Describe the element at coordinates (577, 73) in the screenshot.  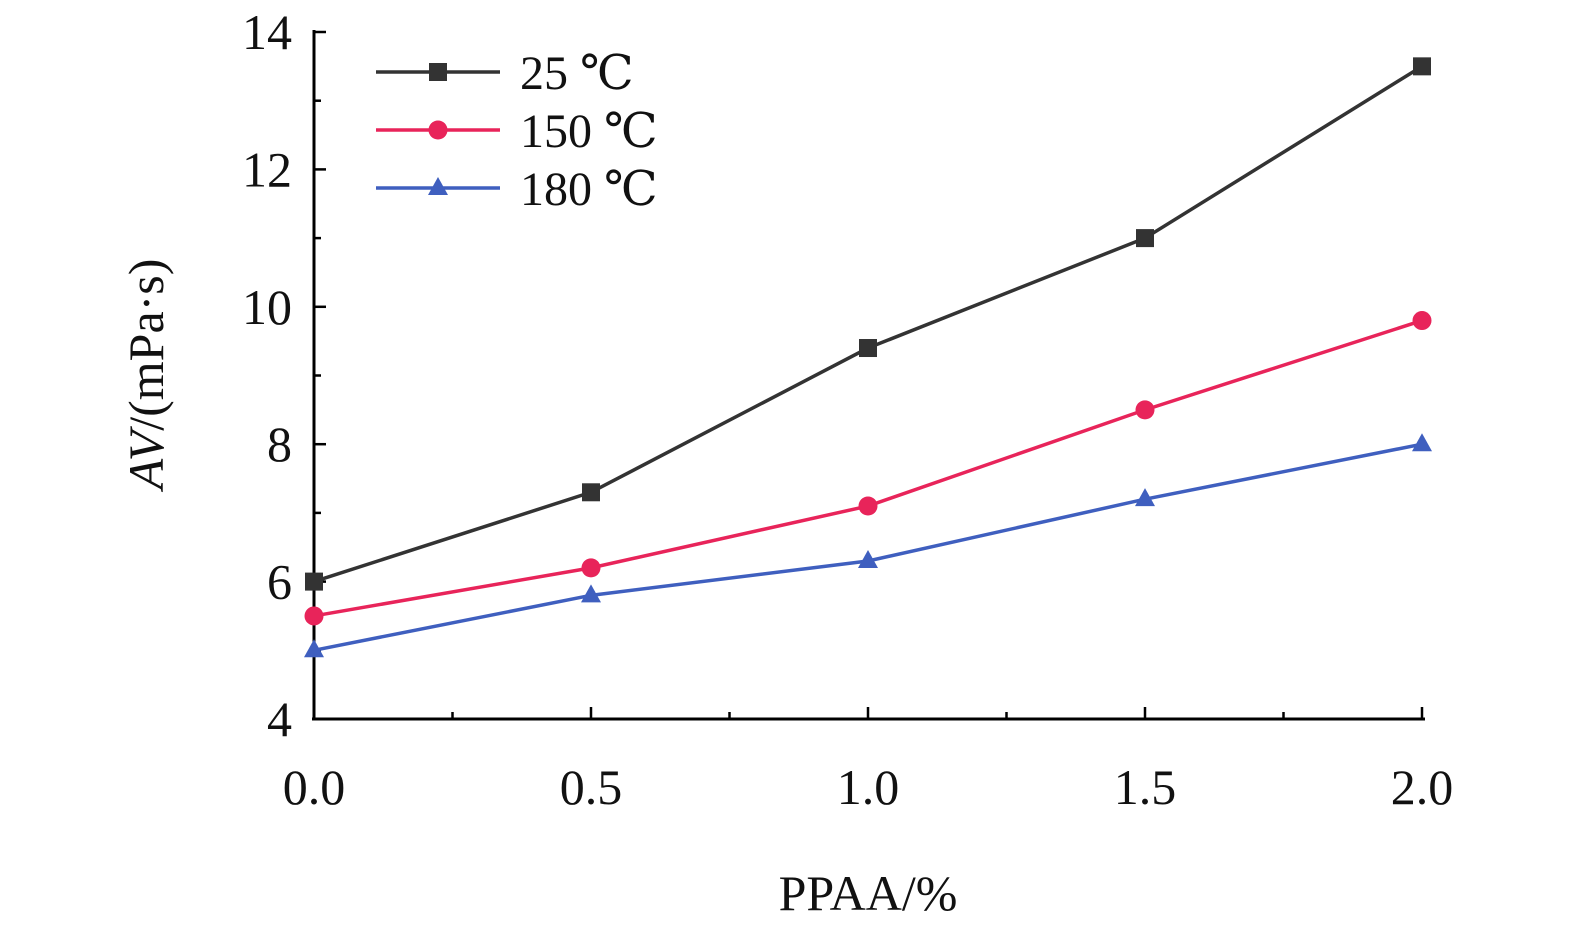
I see `legend-label: 25 ℃` at that location.